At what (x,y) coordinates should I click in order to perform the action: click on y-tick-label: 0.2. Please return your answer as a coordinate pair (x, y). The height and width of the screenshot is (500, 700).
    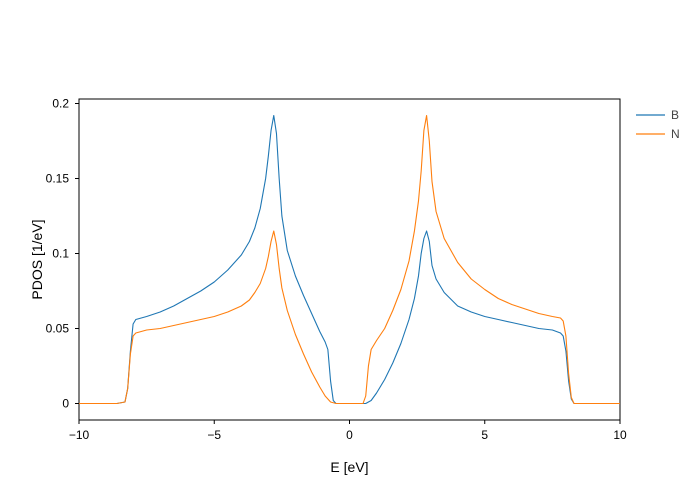
    Looking at the image, I should click on (60, 104).